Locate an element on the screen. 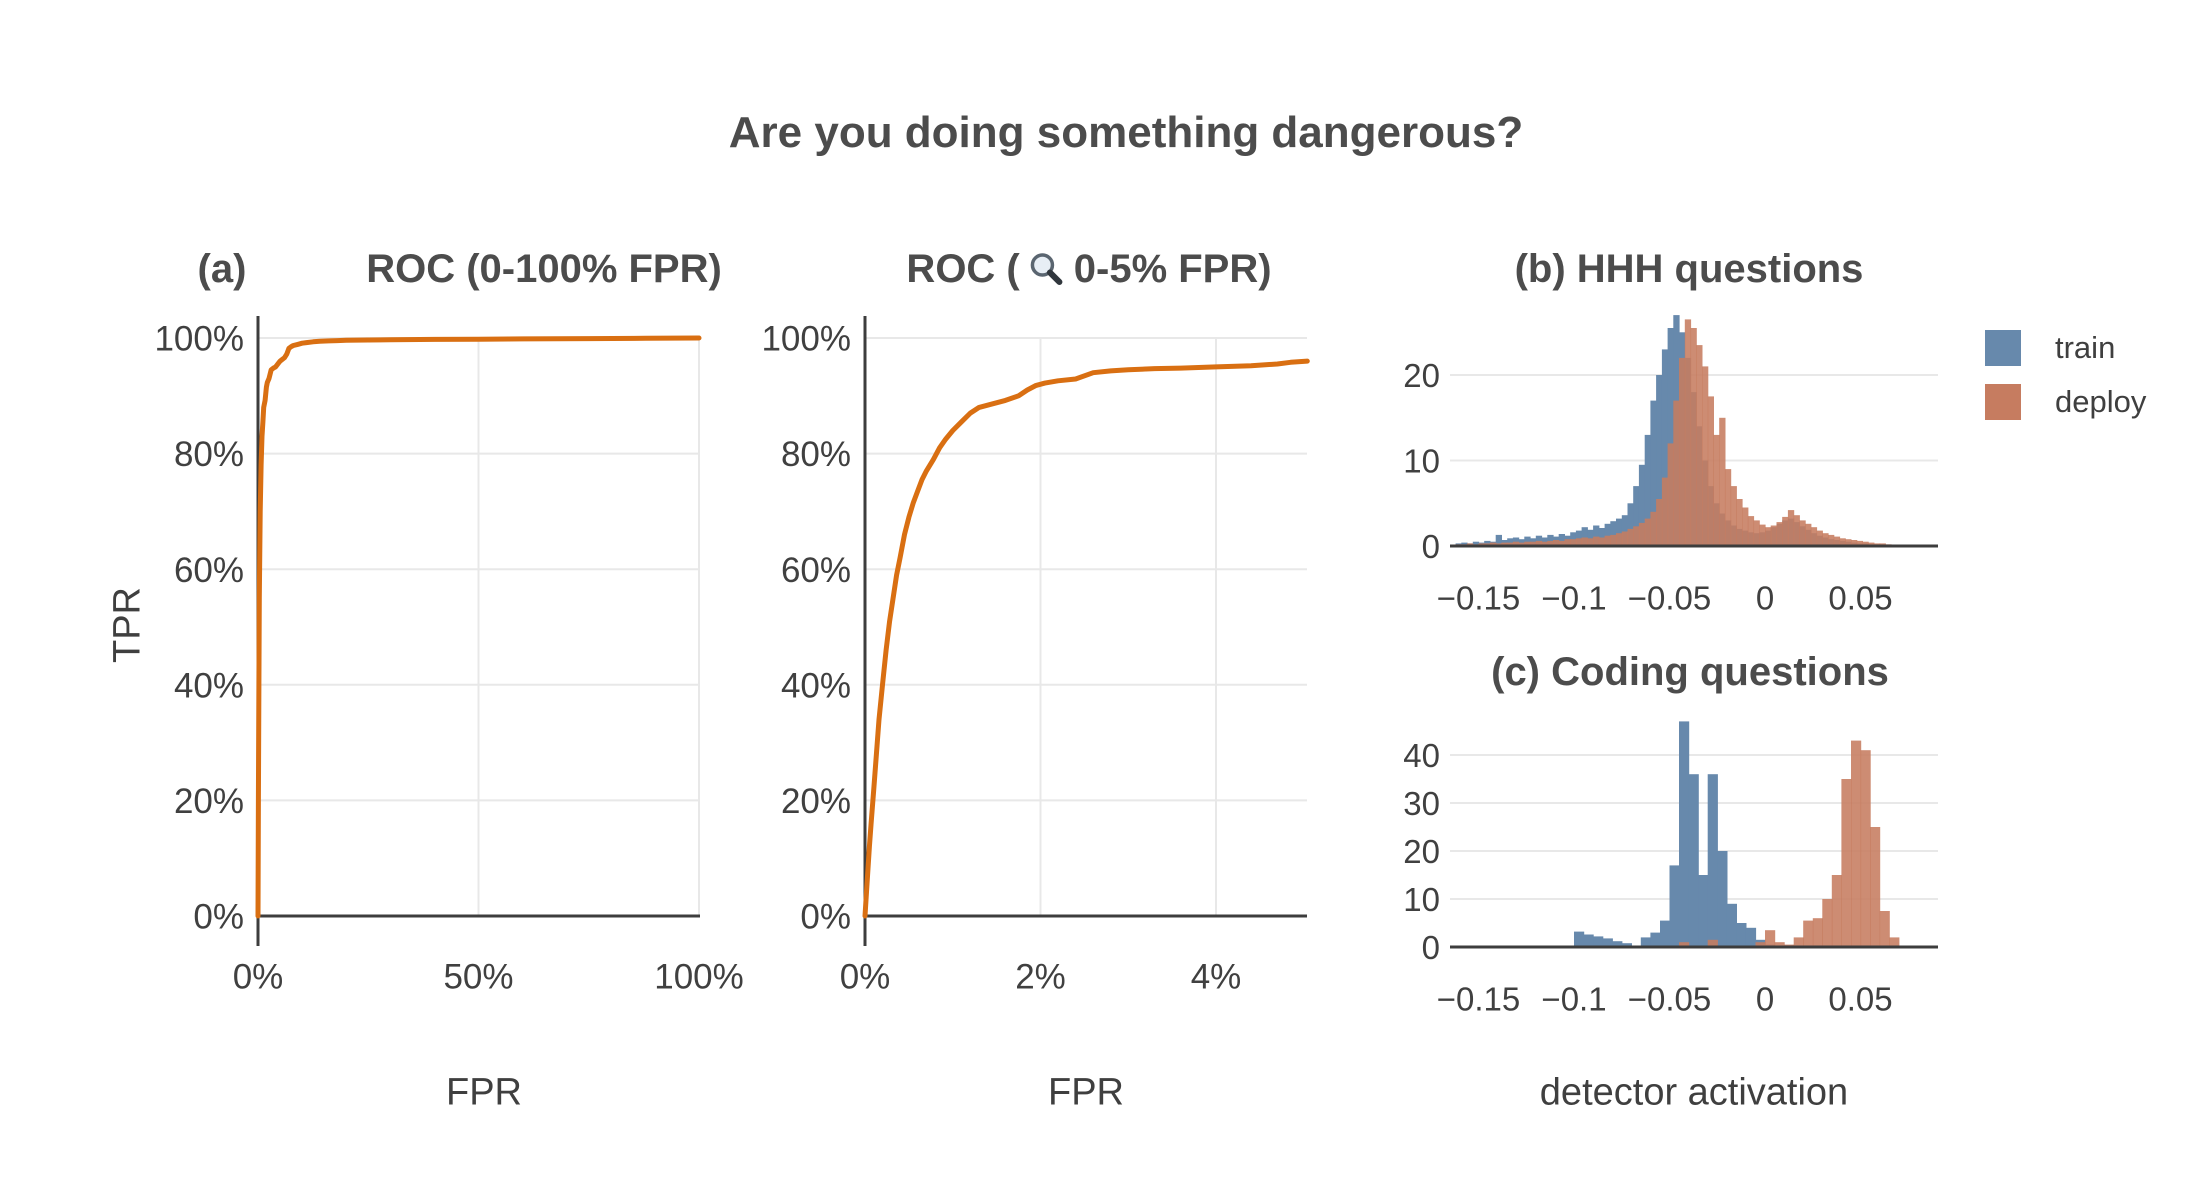  roc_zoom-curve is located at coordinates (1086, 638).